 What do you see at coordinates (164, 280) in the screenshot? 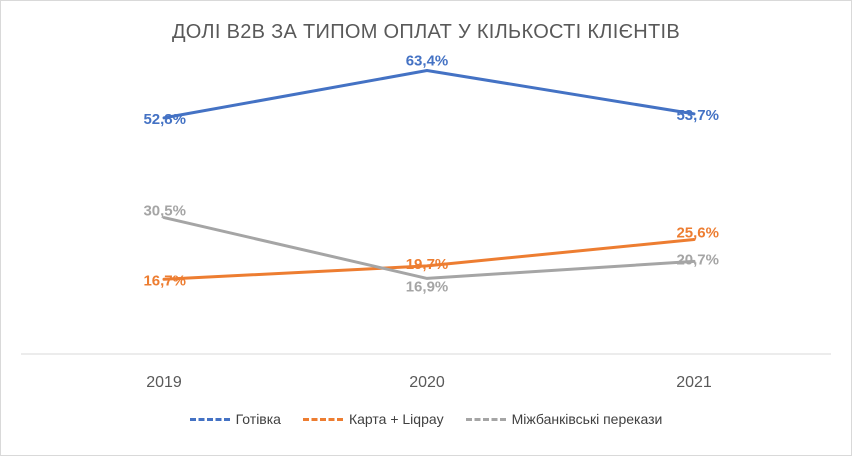
I see `data-label: 16,7%` at bounding box center [164, 280].